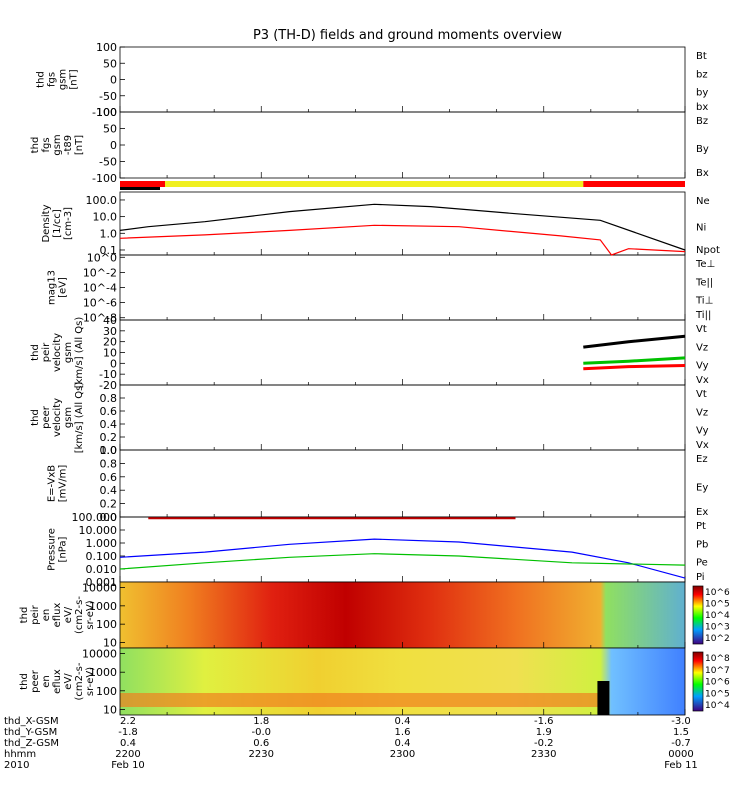 The image size is (750, 800). What do you see at coordinates (702, 121) in the screenshot?
I see `legend-entry: Bz` at bounding box center [702, 121].